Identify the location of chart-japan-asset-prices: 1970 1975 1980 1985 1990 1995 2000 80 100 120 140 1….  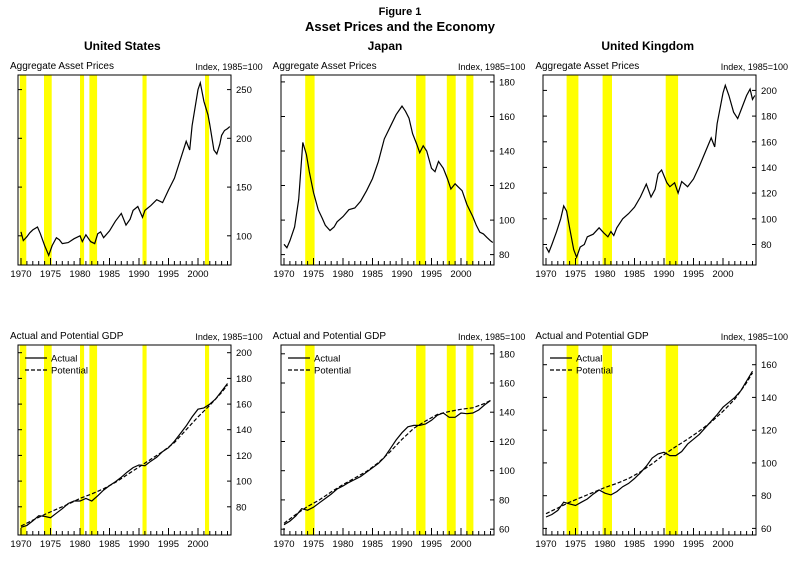
(400, 182).